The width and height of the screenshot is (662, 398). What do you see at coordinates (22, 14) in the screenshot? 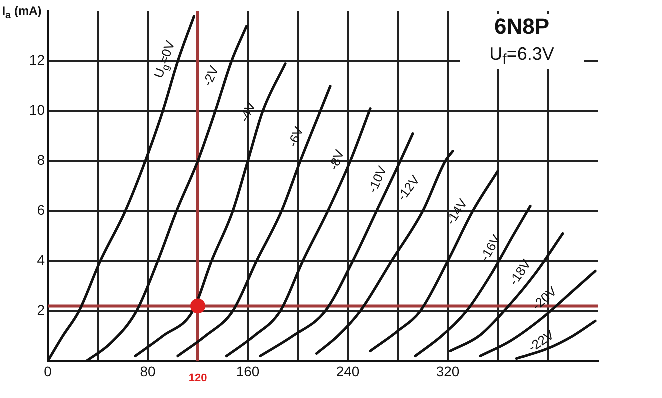
I see `y-axis-title: I$_{a}$ (mA)` at bounding box center [22, 14].